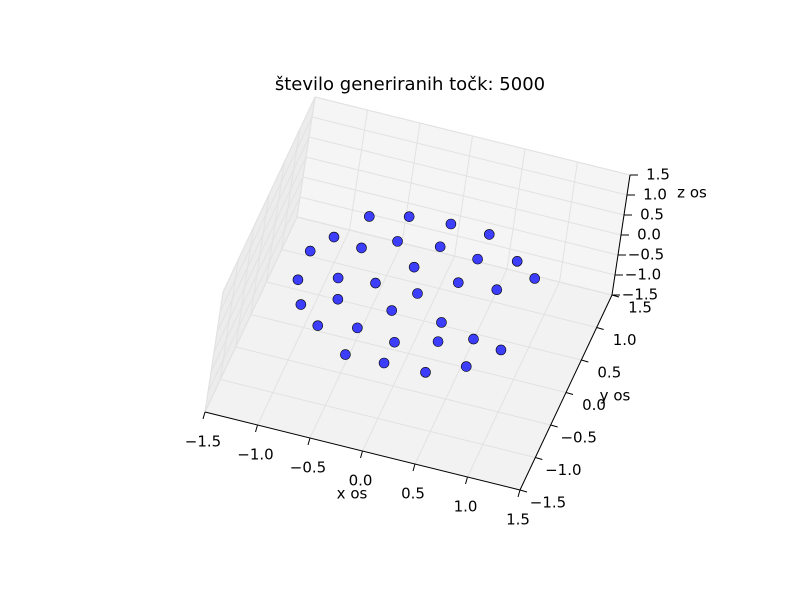 The image size is (800, 597). Describe the element at coordinates (692, 193) in the screenshot. I see `z-axis-label: z os` at that location.